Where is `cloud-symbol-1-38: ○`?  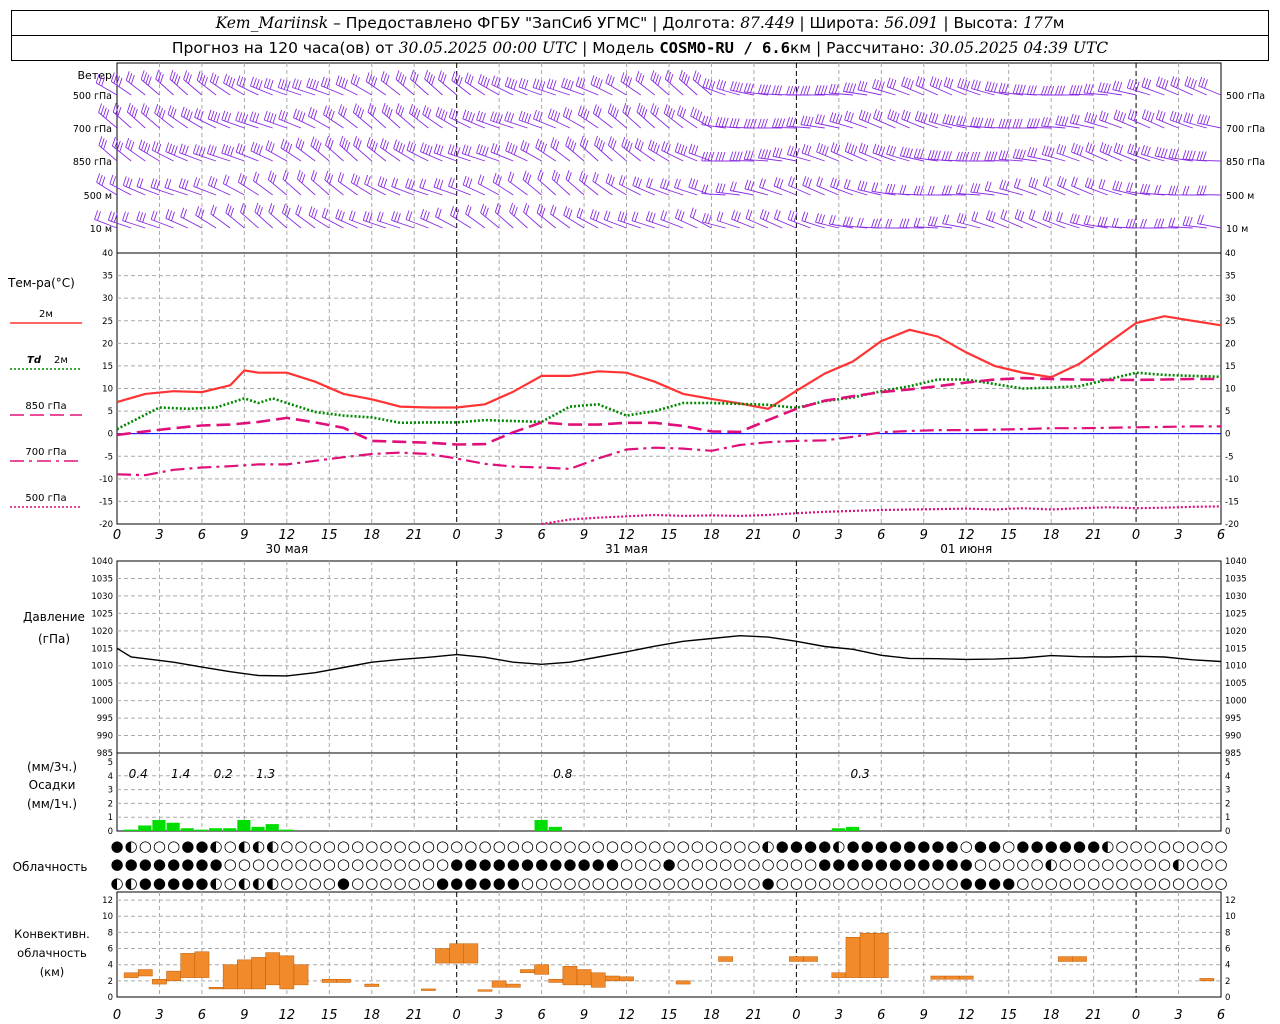
cloud-symbol-1-38: ○ is located at coordinates (654, 864).